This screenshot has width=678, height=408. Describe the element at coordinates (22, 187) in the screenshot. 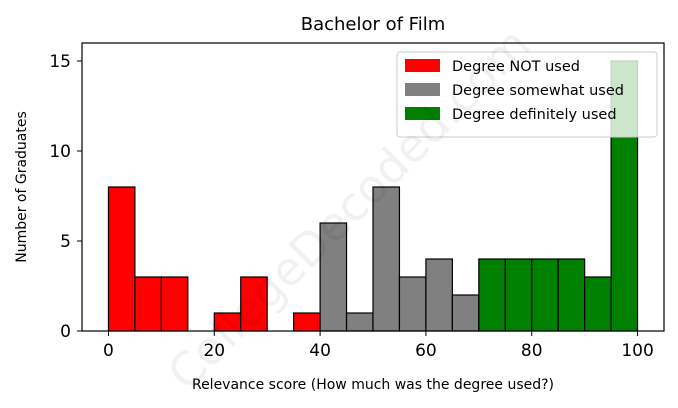

I see `y-axis-label: Number of Graduates` at that location.